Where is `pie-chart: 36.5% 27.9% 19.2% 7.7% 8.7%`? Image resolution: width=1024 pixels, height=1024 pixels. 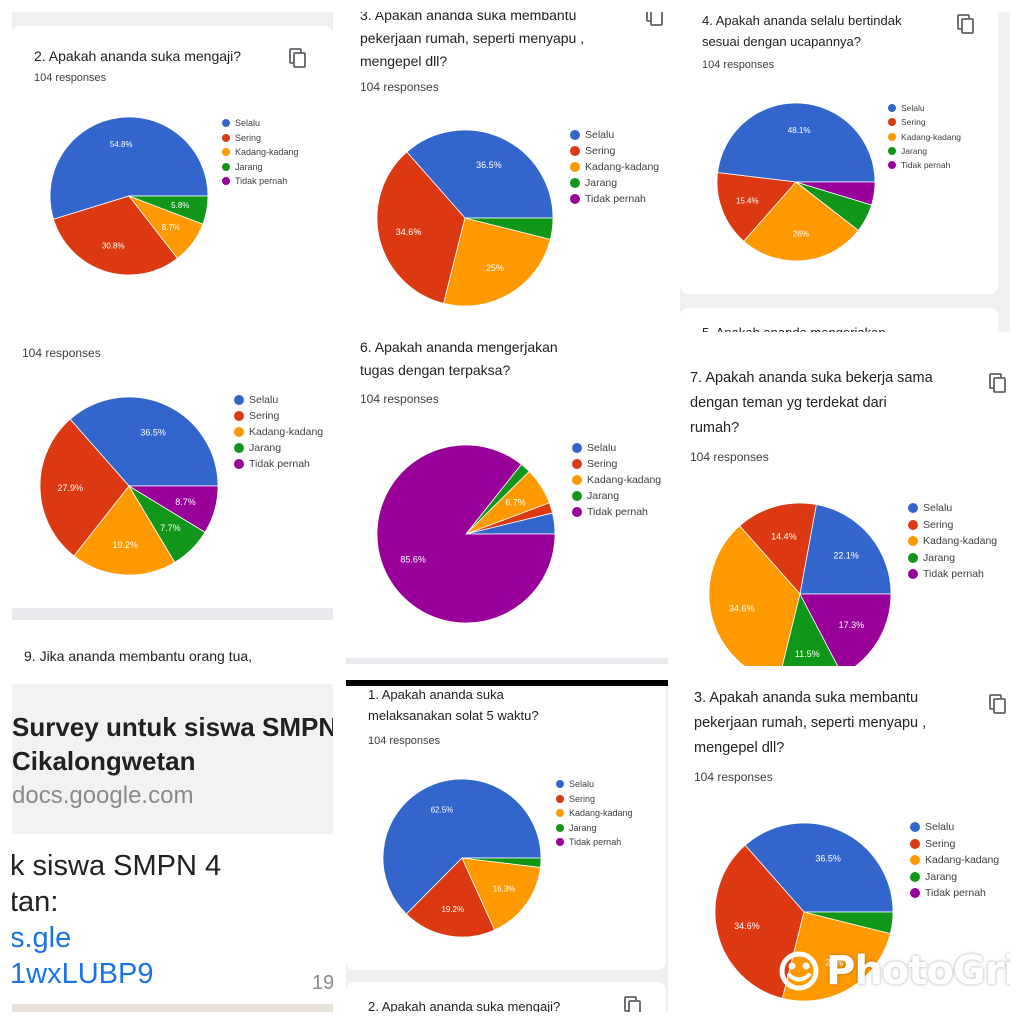 pie-chart: 36.5% 27.9% 19.2% 7.7% 8.7% is located at coordinates (129, 486).